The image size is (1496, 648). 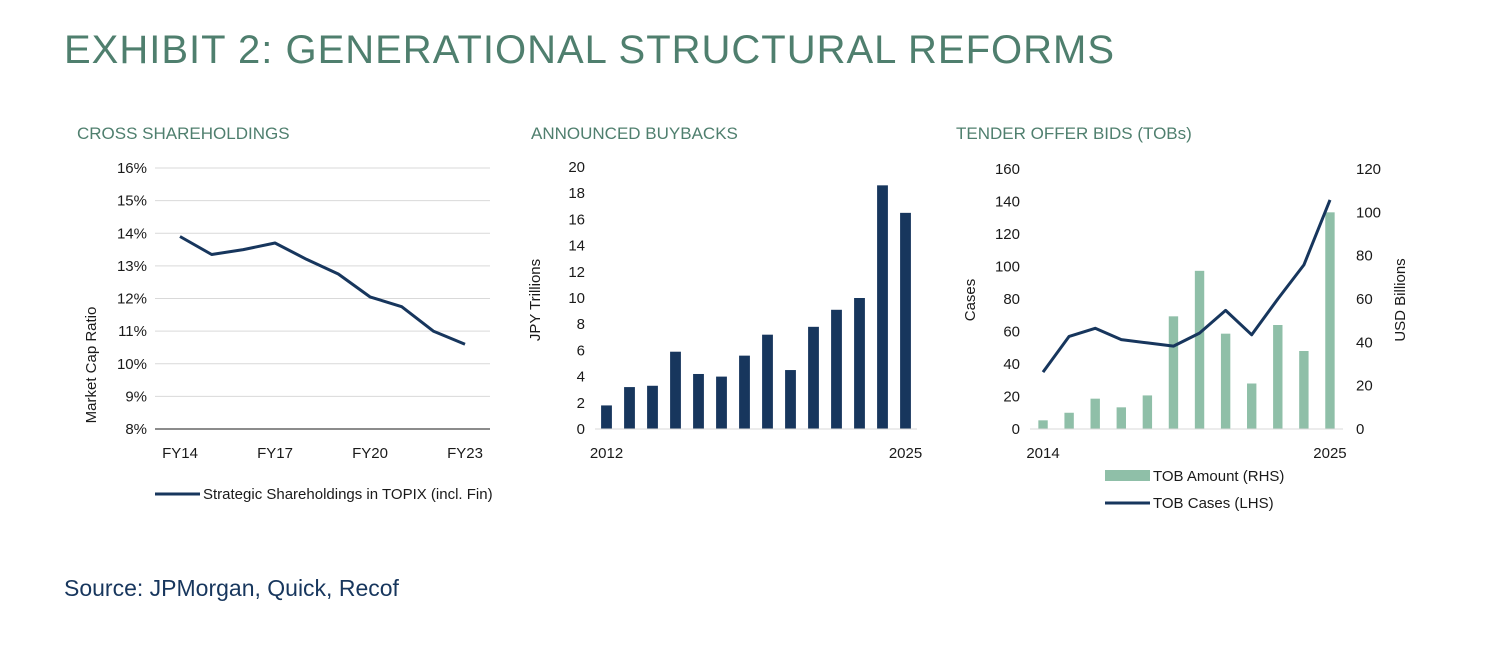 I want to click on y2-axis-label: USD Billions, so click(x=1400, y=299).